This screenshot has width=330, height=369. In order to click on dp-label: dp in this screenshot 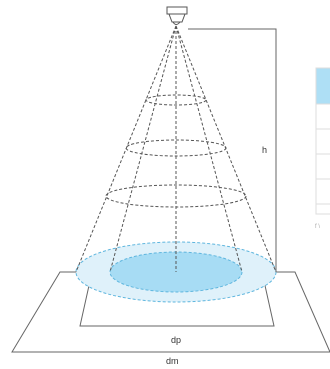, I will do `click(176, 340)`.